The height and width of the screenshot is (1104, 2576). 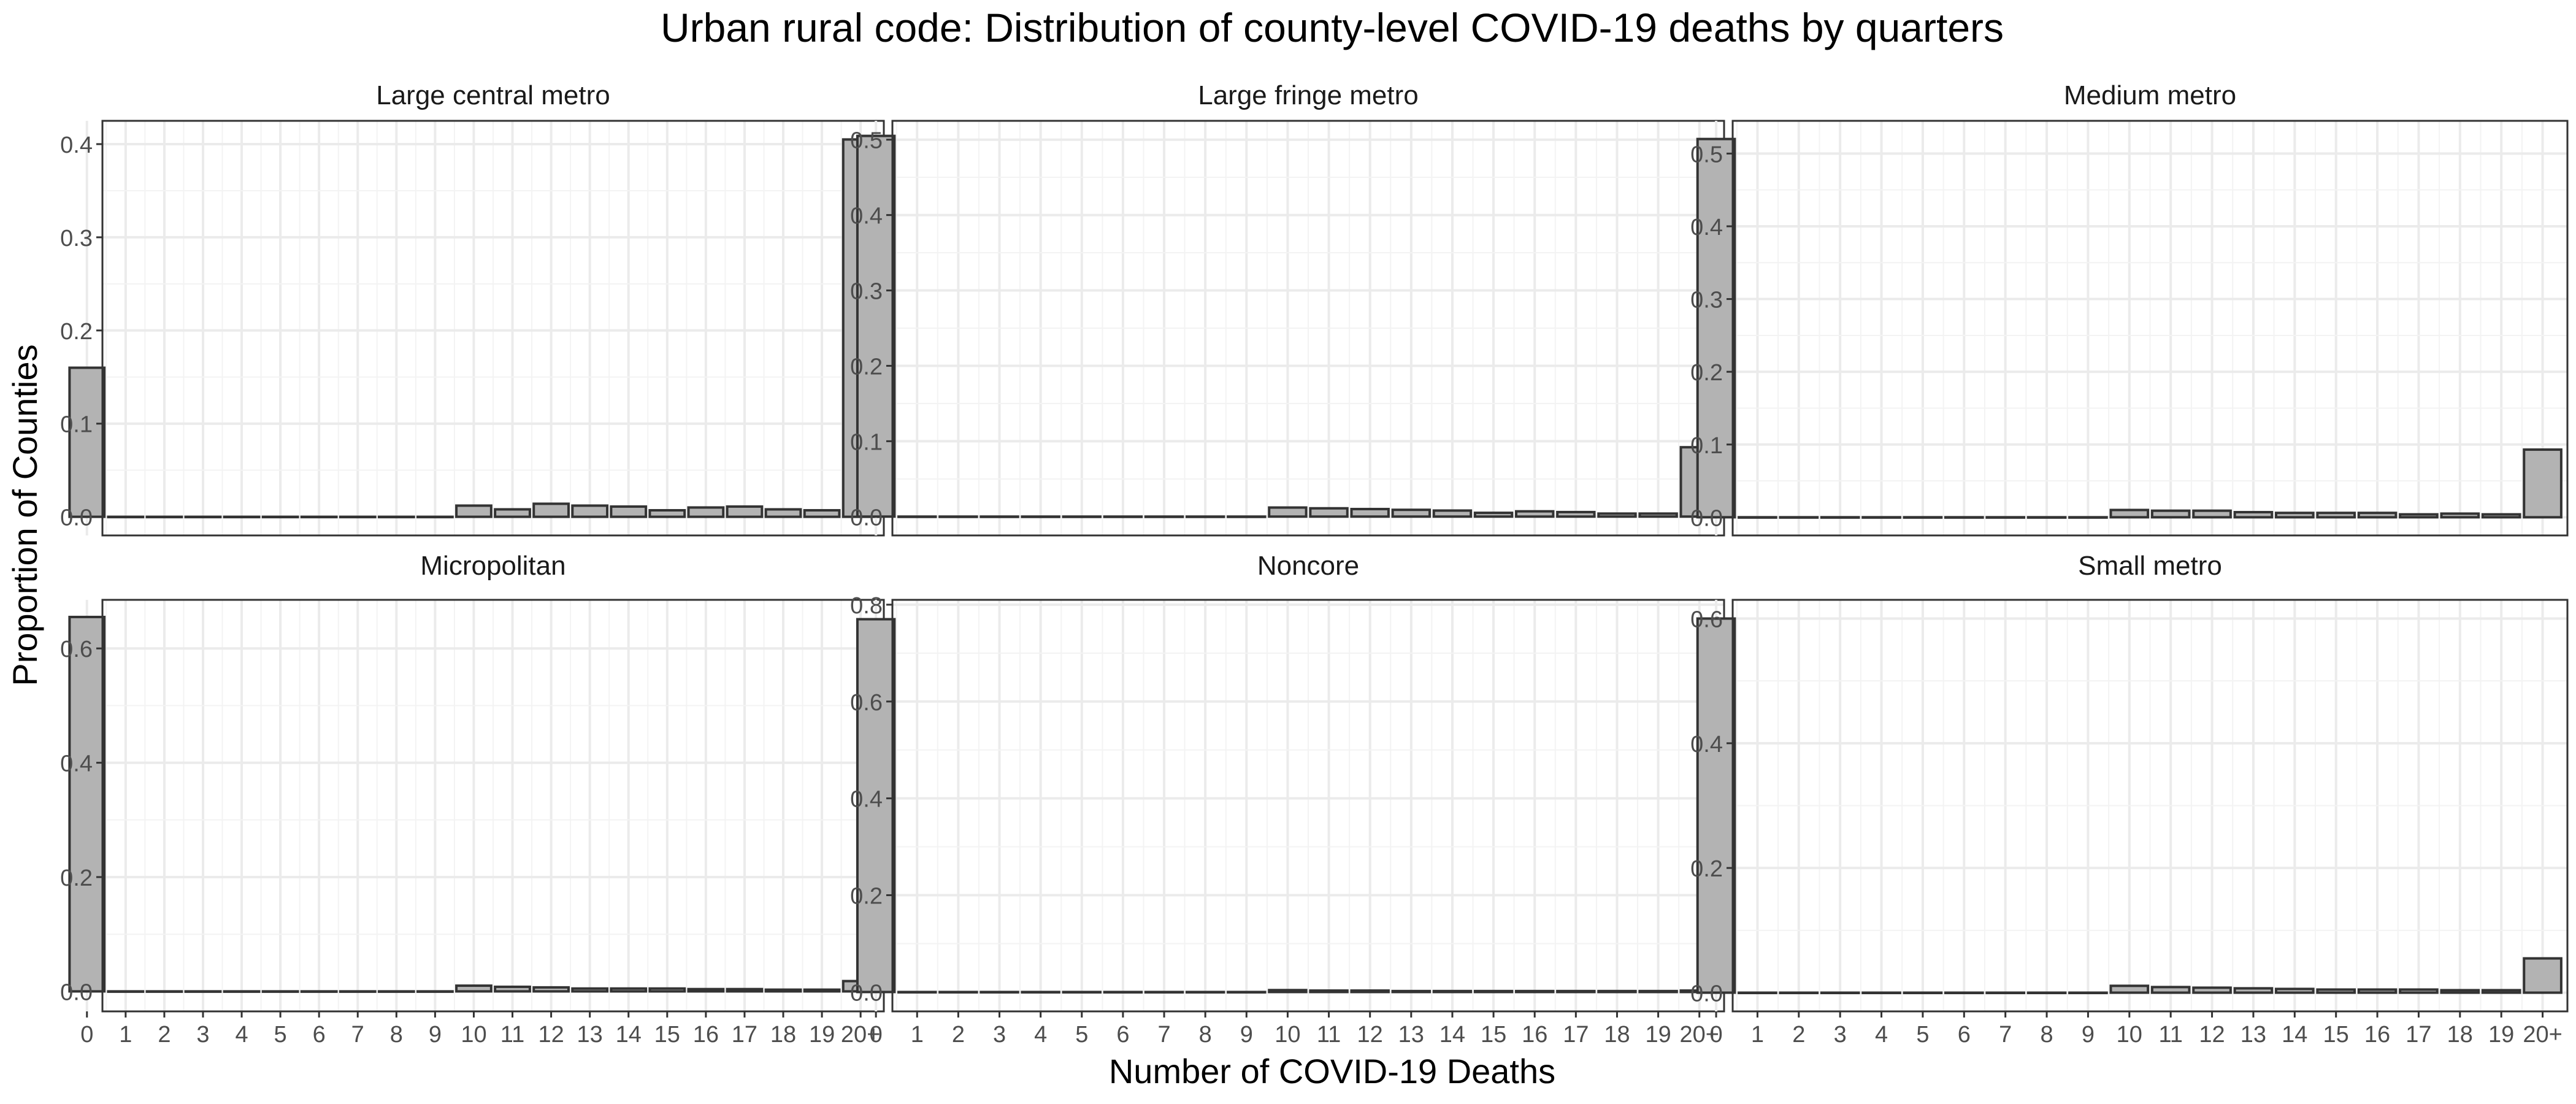 I want to click on y-tick-label: 0.8, so click(x=866, y=606).